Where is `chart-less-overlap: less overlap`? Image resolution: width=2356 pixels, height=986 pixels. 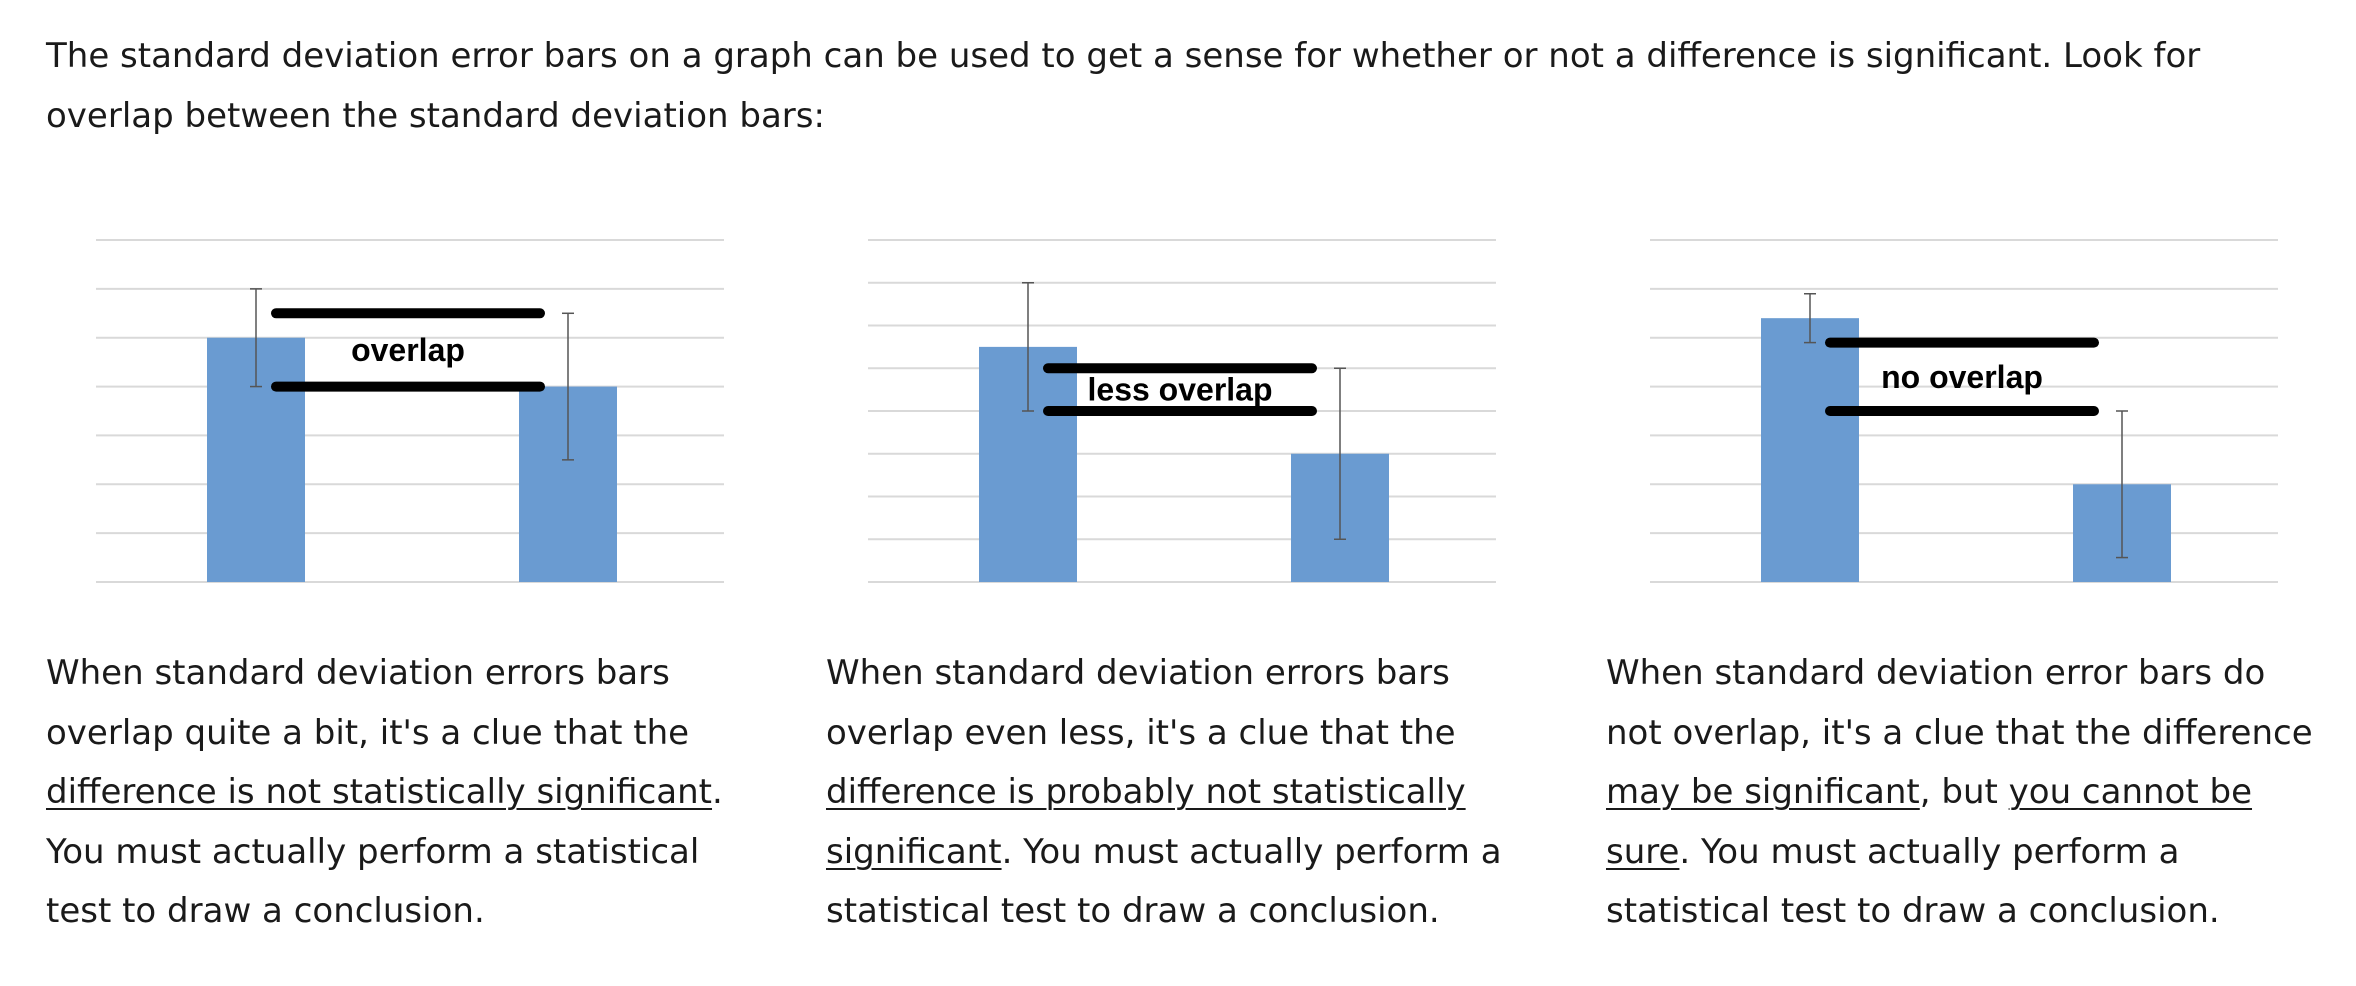 chart-less-overlap: less overlap is located at coordinates (1182, 411).